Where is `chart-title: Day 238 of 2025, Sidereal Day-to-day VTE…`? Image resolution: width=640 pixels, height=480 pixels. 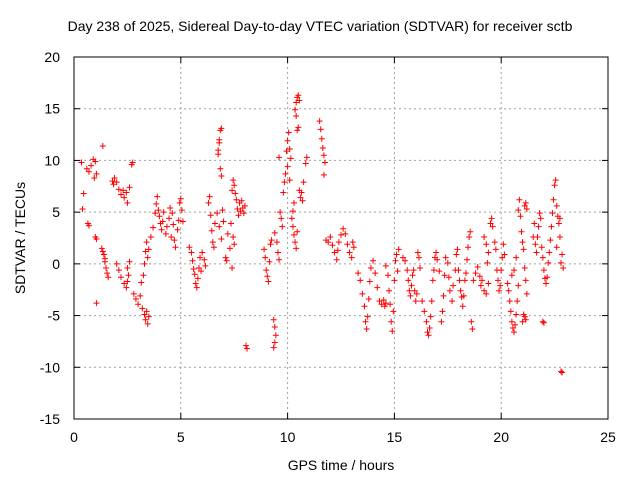
chart-title: Day 238 of 2025, Sidereal Day-to-day VTE… is located at coordinates (320, 26).